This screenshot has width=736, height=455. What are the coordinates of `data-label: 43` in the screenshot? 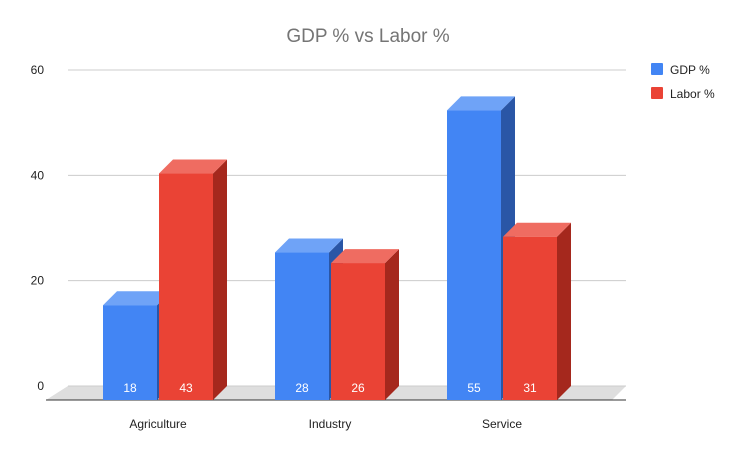 It's located at (186, 388).